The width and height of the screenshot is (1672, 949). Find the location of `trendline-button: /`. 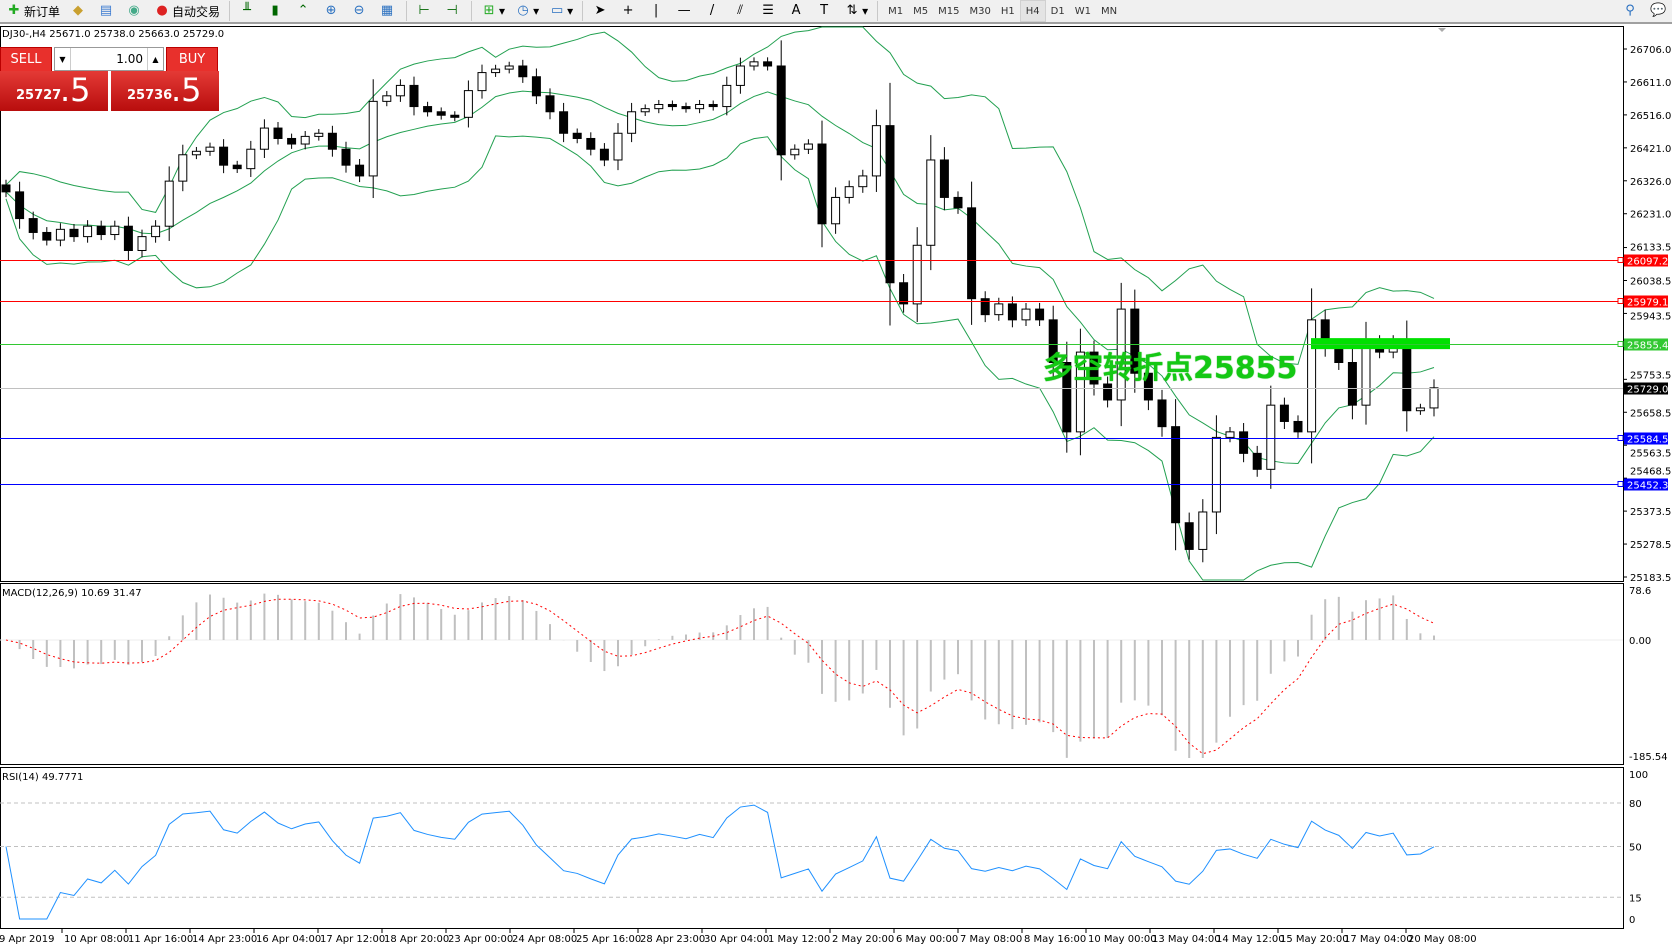

trendline-button: / is located at coordinates (713, 11).